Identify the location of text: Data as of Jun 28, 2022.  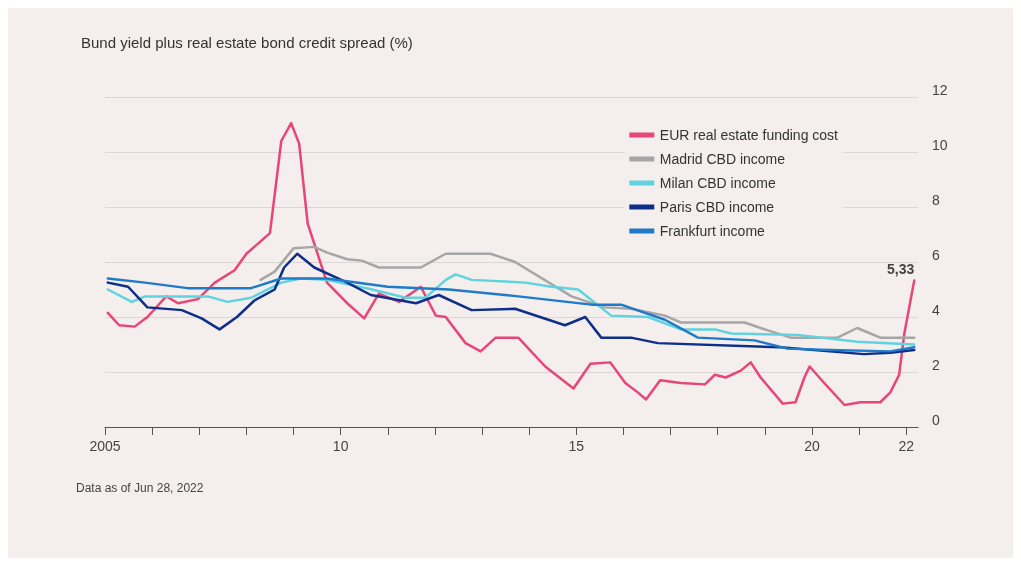
(140, 488).